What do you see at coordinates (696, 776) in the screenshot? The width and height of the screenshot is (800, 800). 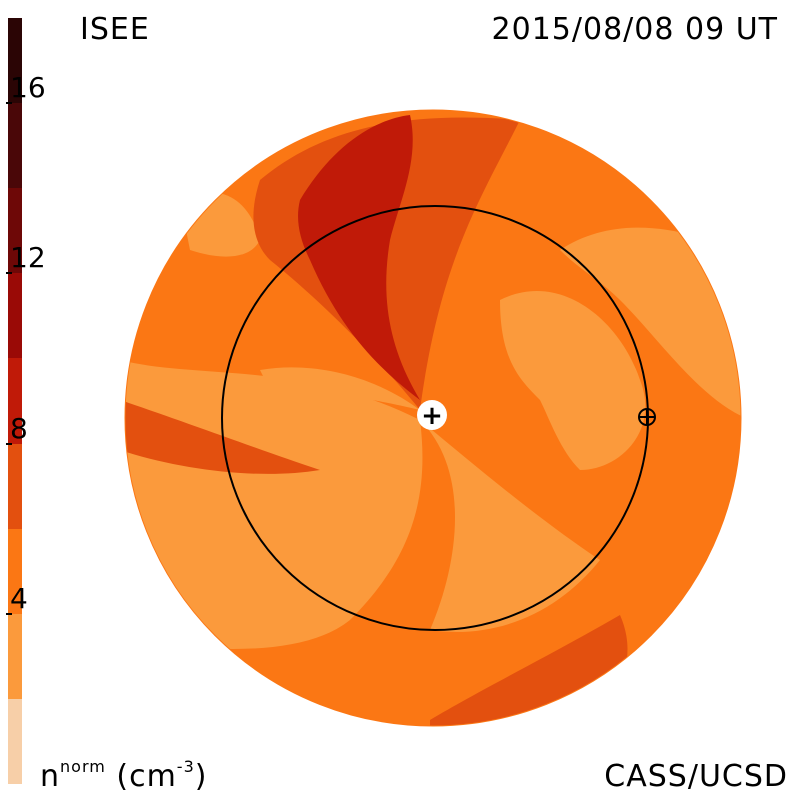 I see `credit-label: CASS/UCSD` at bounding box center [696, 776].